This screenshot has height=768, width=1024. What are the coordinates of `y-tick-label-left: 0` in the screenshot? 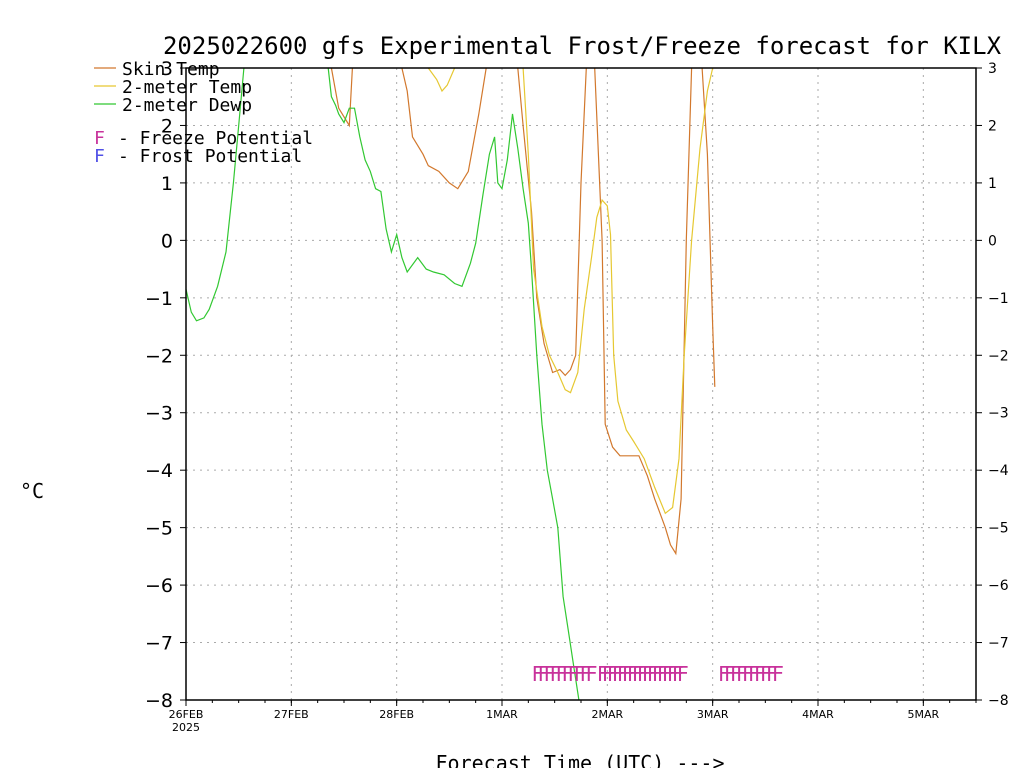 It's located at (167, 241).